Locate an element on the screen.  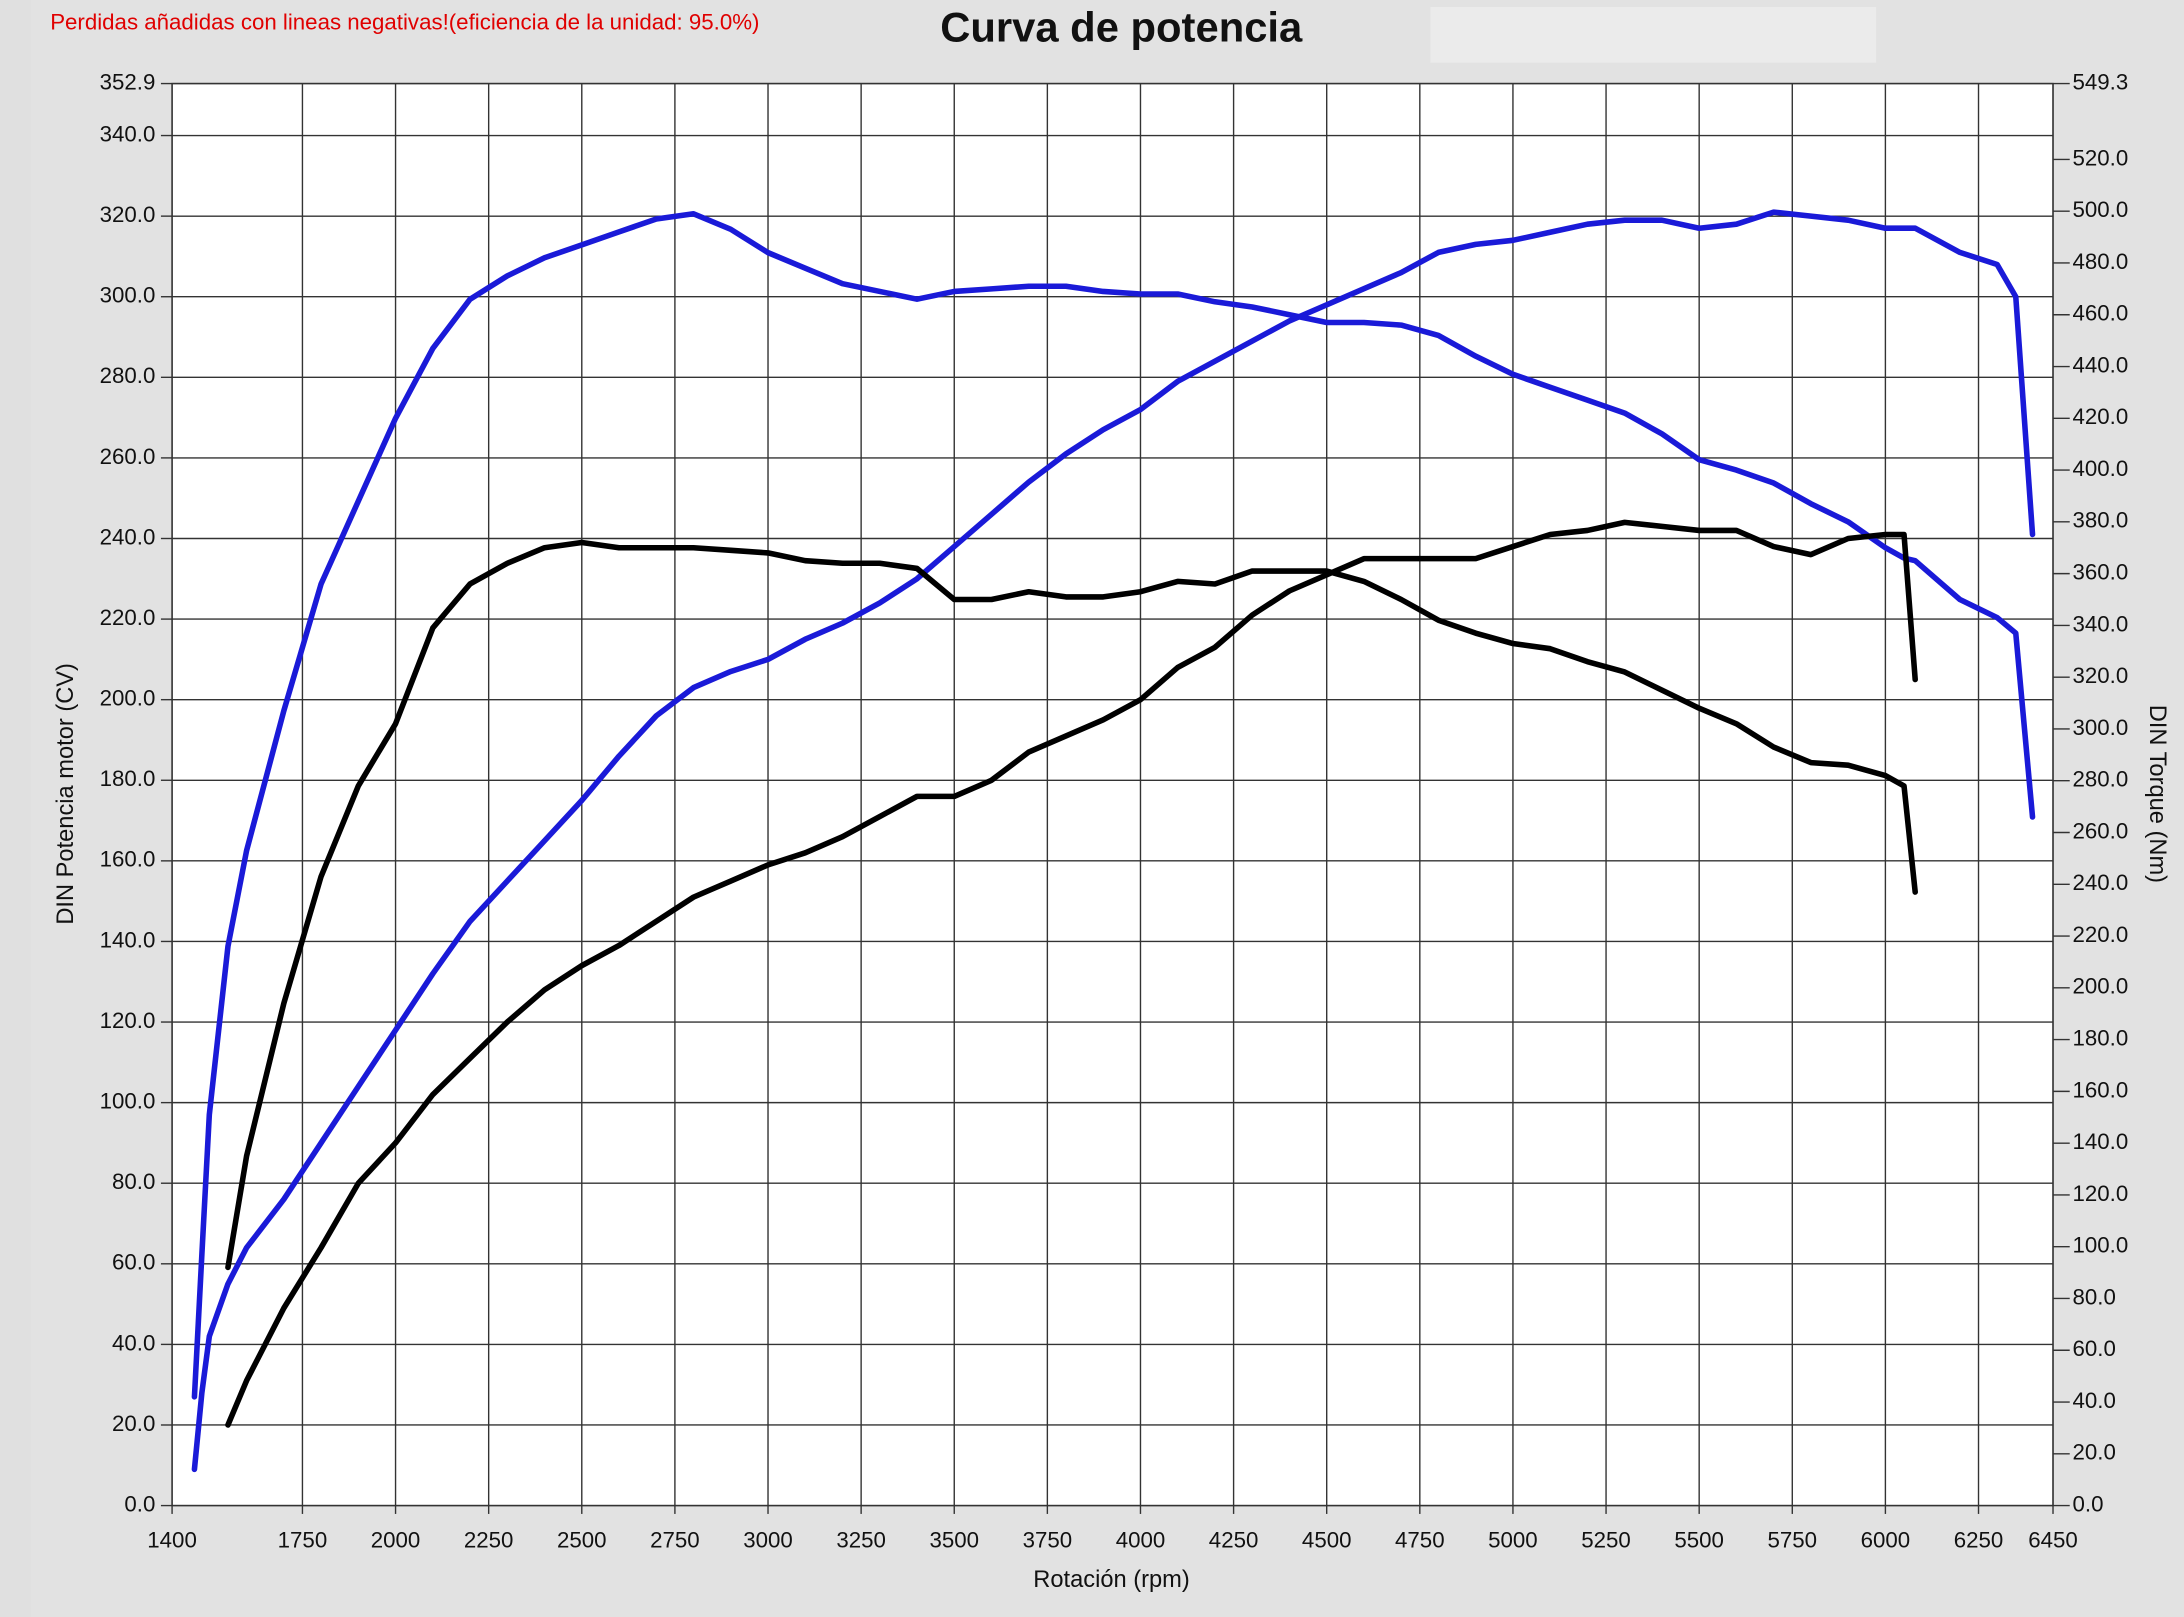
y-tick-label: 20.0 is located at coordinates (133, 1423).